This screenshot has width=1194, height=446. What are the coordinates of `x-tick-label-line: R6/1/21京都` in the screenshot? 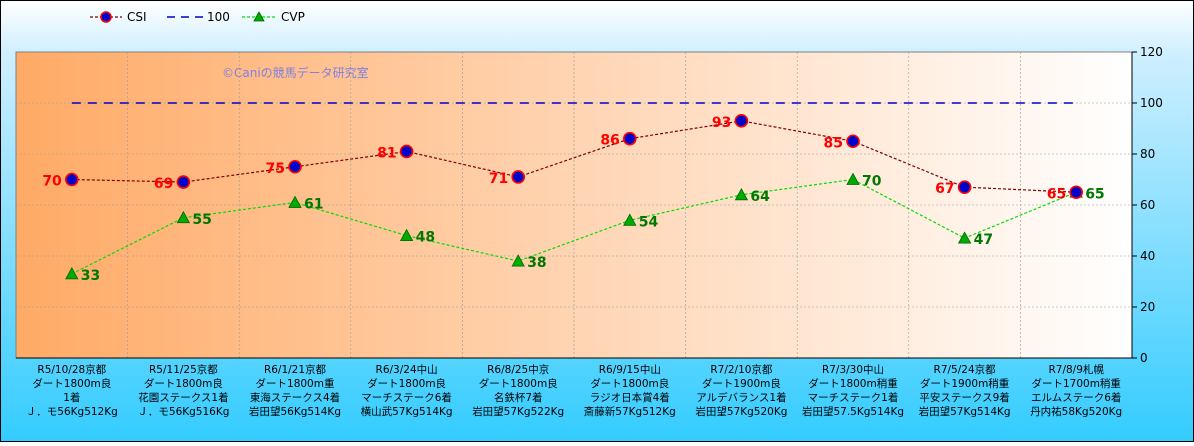 It's located at (295, 369).